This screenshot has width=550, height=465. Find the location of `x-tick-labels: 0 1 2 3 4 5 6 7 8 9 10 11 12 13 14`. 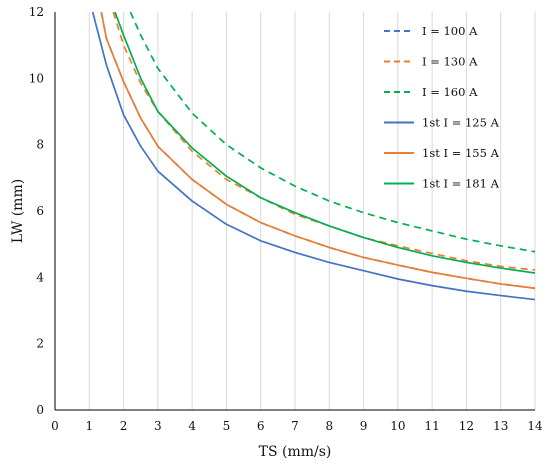

x-tick-labels: 0 1 2 3 4 5 6 7 8 9 10 11 12 13 14 is located at coordinates (297, 426).